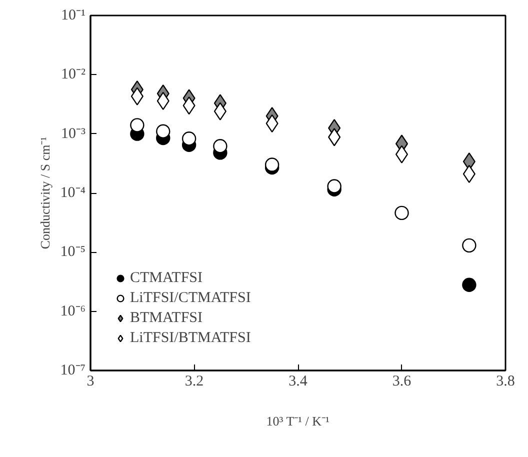 The height and width of the screenshot is (457, 528). What do you see at coordinates (190, 338) in the screenshot?
I see `legend-label: LiTFSI/BTMATFSI` at bounding box center [190, 338].